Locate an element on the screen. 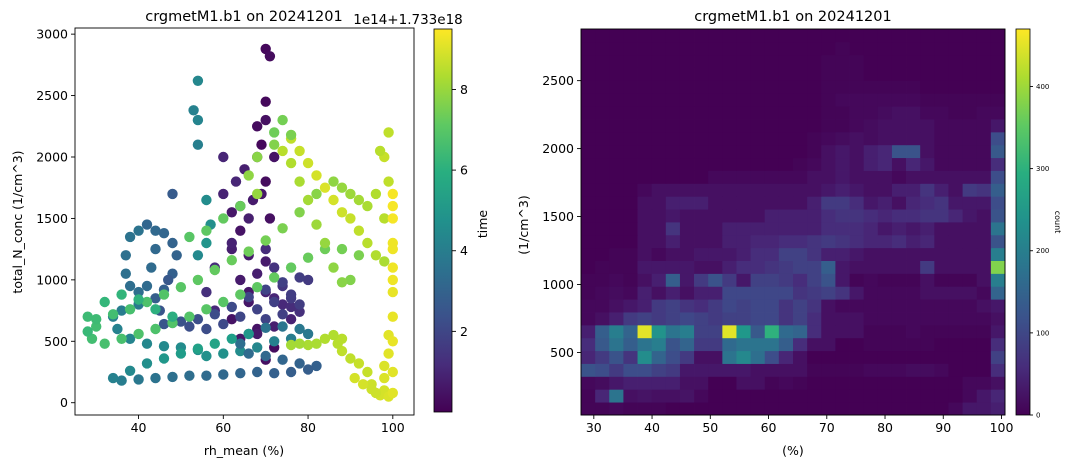 Image resolution: width=1068 pixels, height=468 pixels. scatter-x-tick-label: 100 is located at coordinates (393, 427).